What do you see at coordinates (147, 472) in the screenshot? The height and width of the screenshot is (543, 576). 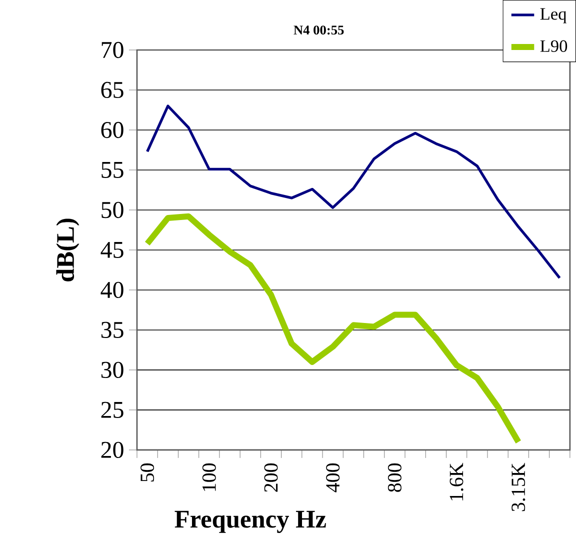 I see `x-tick-label: 50` at bounding box center [147, 472].